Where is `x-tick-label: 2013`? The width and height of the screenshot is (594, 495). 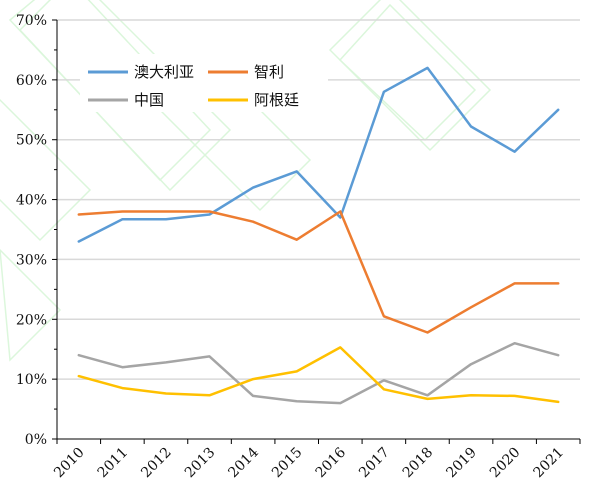 x-tick-label: 2013 is located at coordinates (200, 463).